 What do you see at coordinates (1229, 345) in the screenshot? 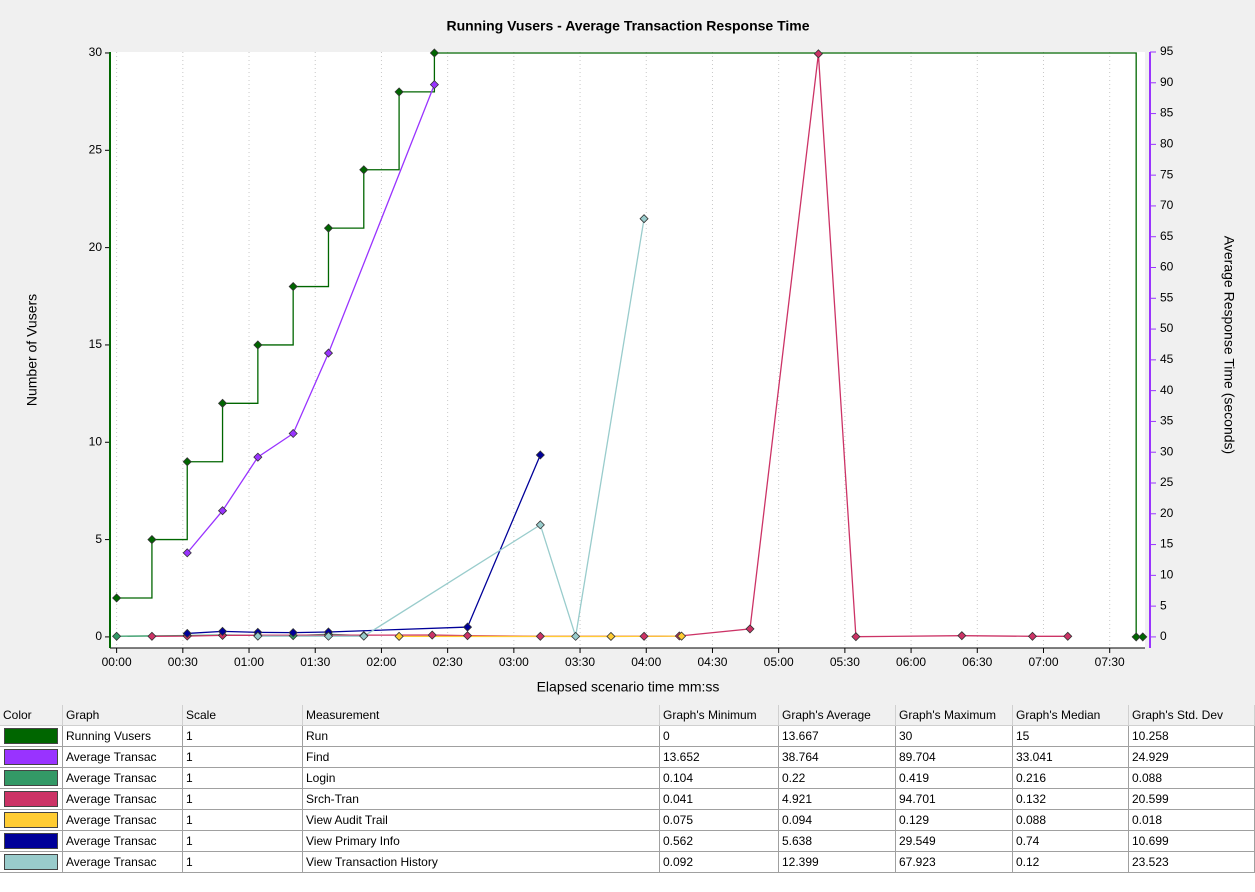
I see `y2-axis-label: Average Response Time (seconds)` at bounding box center [1229, 345].